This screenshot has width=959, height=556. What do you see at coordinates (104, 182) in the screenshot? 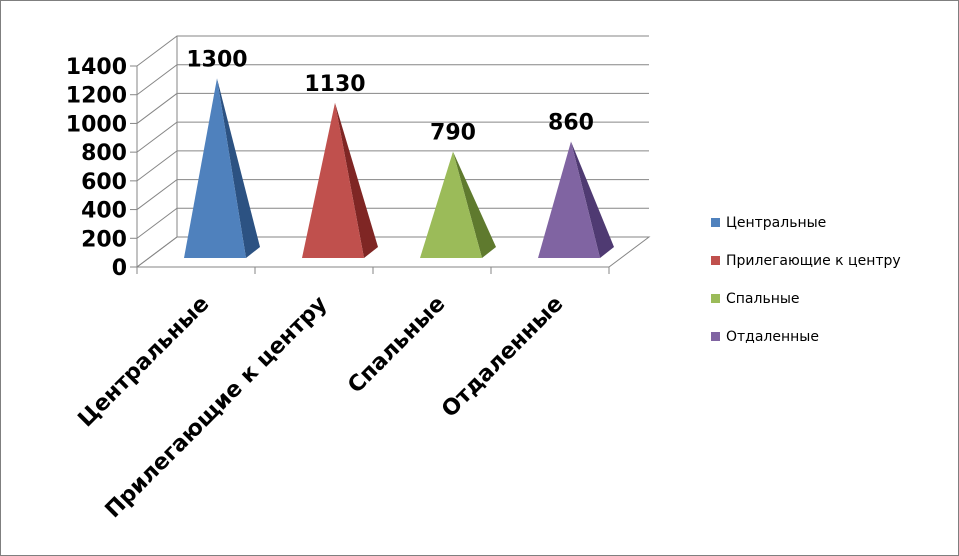
I see `y-tick-label: 600` at bounding box center [104, 182].